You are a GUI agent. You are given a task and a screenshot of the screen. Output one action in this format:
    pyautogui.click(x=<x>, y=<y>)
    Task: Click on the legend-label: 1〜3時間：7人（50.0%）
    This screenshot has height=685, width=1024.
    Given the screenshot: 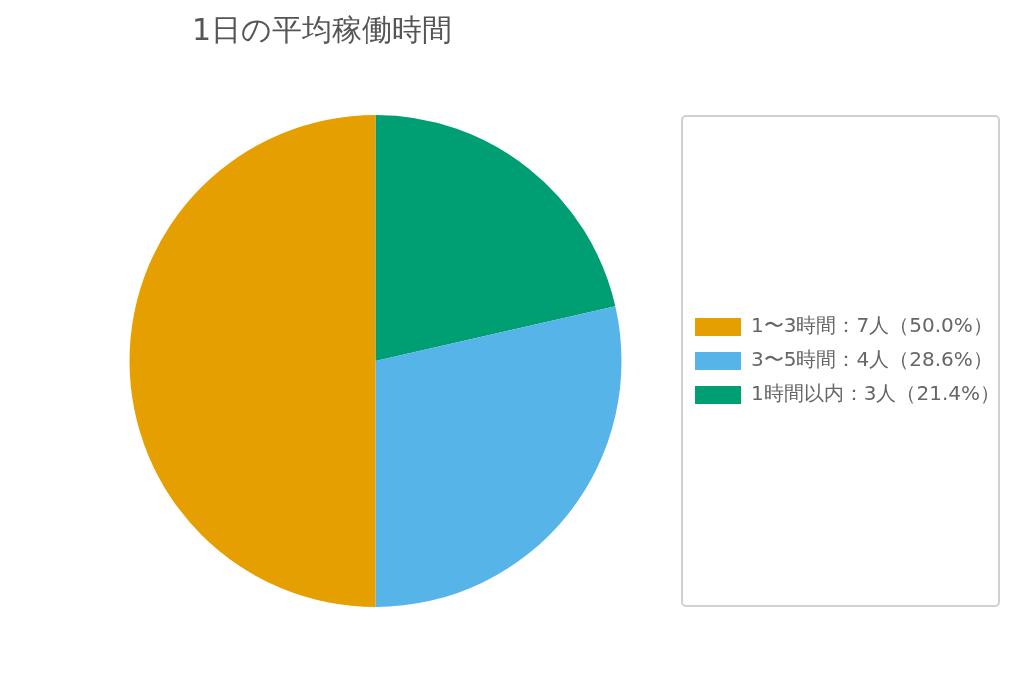 What is the action you would take?
    pyautogui.click(x=872, y=325)
    